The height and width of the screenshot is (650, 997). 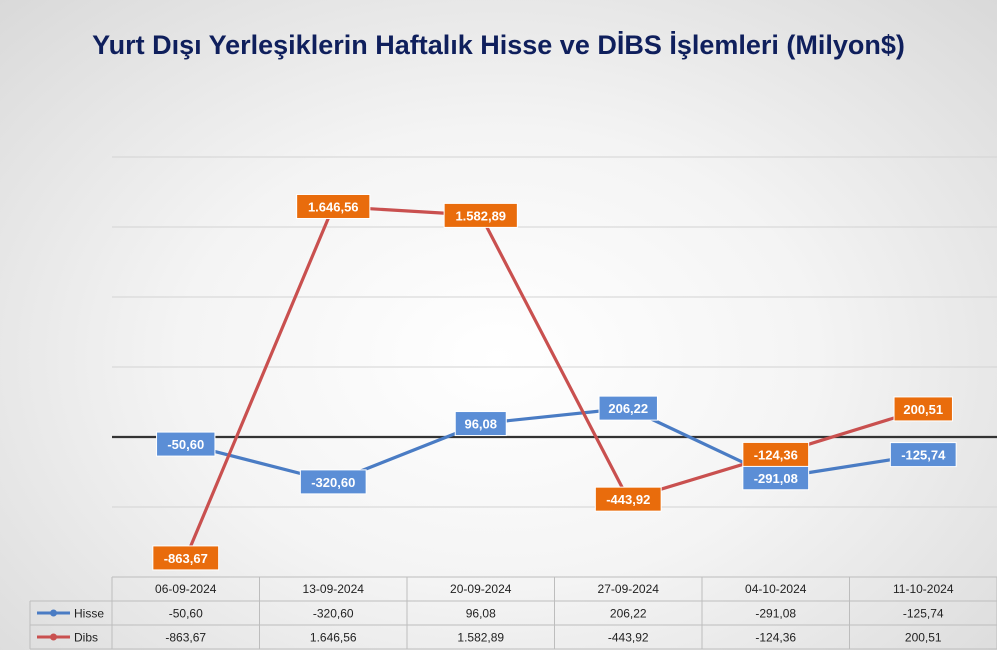 I want to click on table-category-label: 27-09-2024, so click(x=629, y=589).